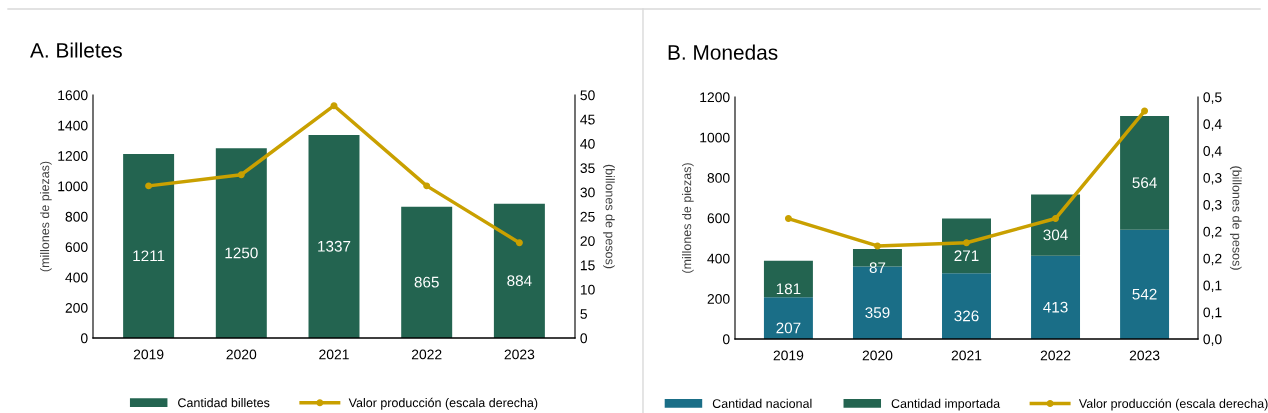  I want to click on data-label: 1211, so click(149, 256).